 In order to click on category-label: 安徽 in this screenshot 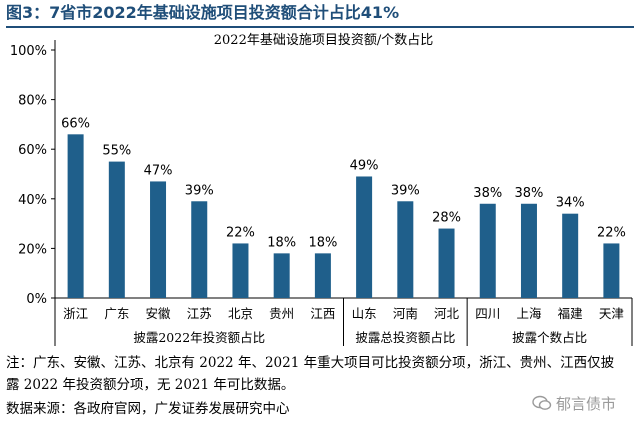, I will do `click(159, 313)`.